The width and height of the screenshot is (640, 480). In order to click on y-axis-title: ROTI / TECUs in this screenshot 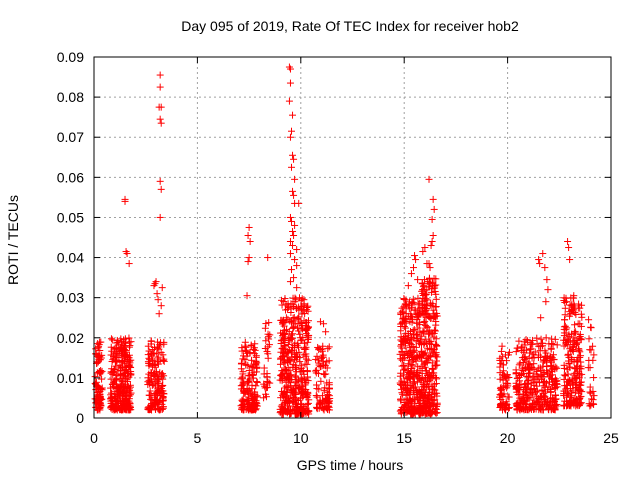, I will do `click(13, 240)`.